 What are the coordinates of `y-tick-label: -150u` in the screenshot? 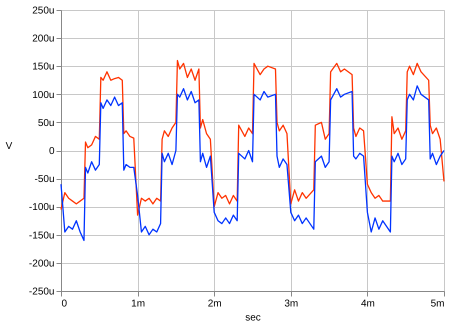 It's located at (41, 236).